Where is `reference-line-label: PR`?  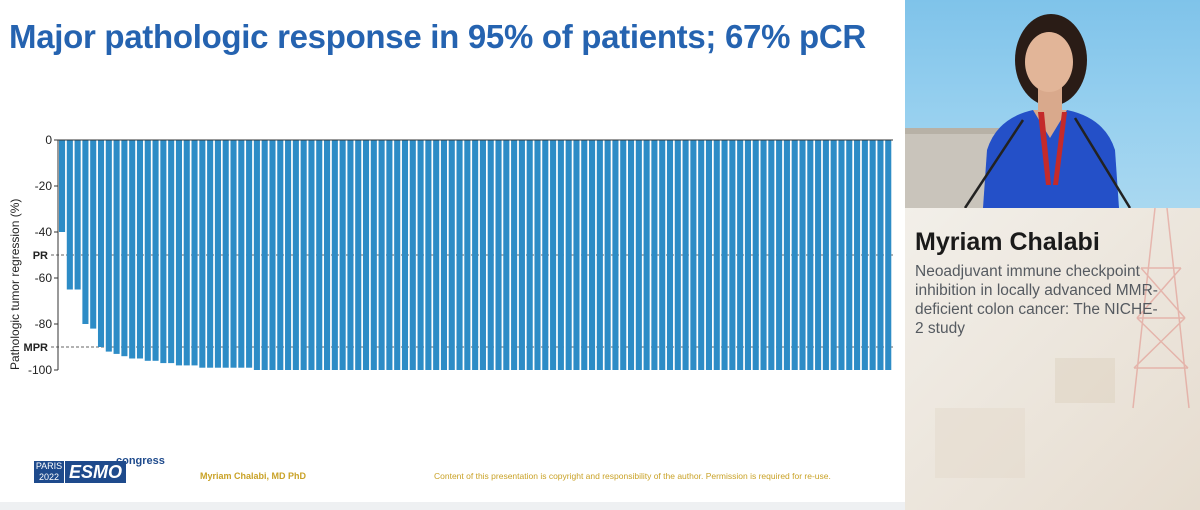 reference-line-label: PR is located at coordinates (40, 256).